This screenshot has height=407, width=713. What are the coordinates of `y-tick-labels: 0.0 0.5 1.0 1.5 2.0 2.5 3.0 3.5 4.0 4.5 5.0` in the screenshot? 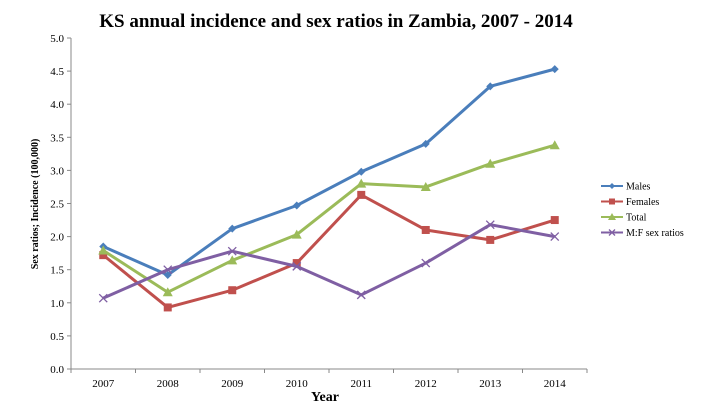 It's located at (57, 204).